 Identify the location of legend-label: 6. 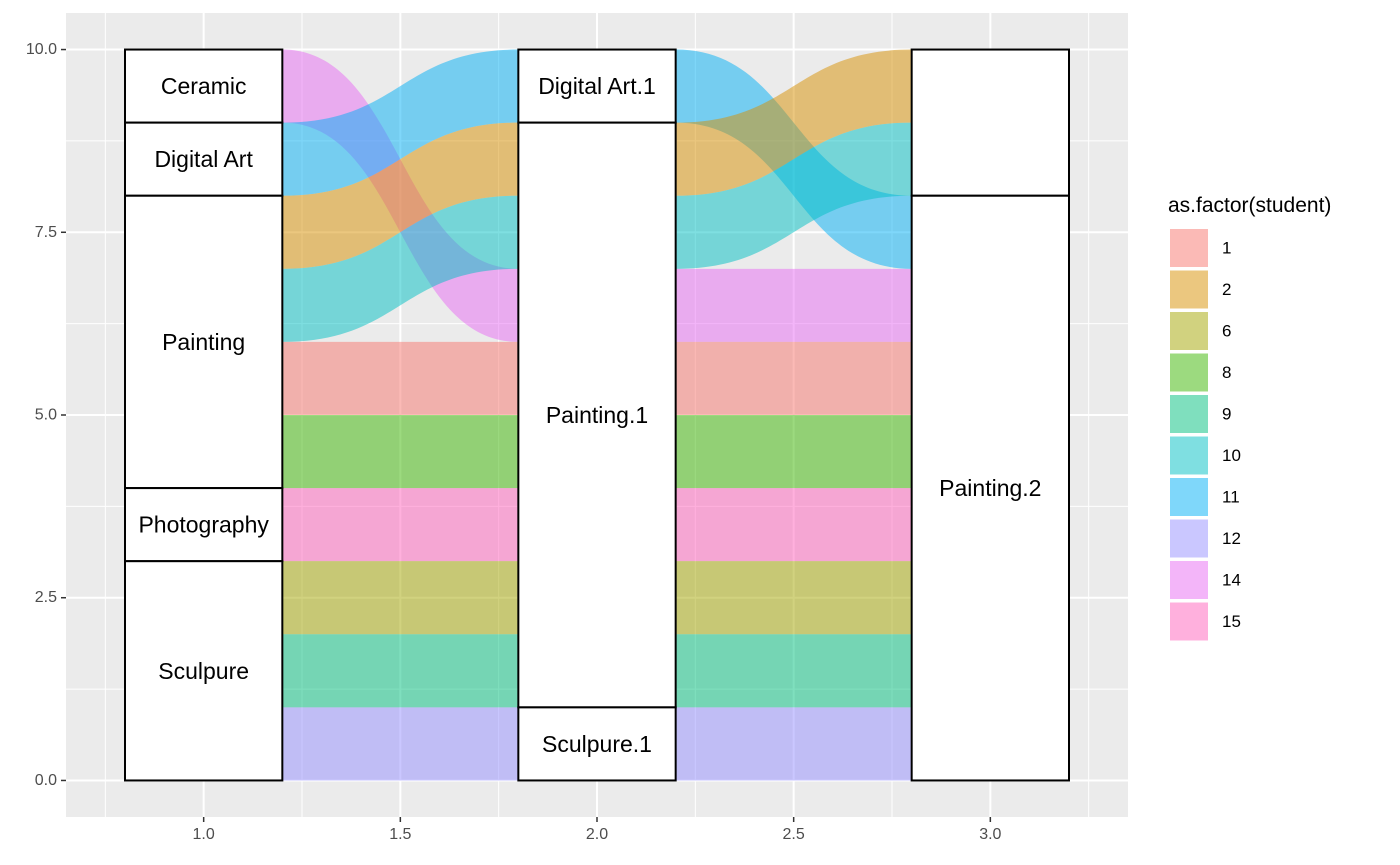
(1226, 331).